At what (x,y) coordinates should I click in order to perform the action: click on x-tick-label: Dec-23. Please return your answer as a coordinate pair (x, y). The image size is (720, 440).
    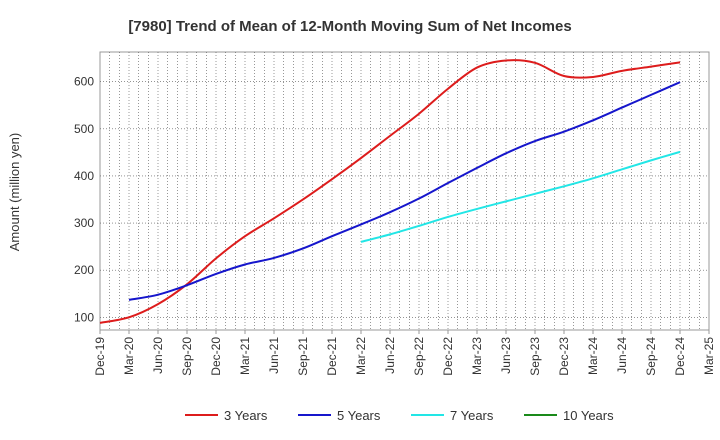
    Looking at the image, I should click on (564, 356).